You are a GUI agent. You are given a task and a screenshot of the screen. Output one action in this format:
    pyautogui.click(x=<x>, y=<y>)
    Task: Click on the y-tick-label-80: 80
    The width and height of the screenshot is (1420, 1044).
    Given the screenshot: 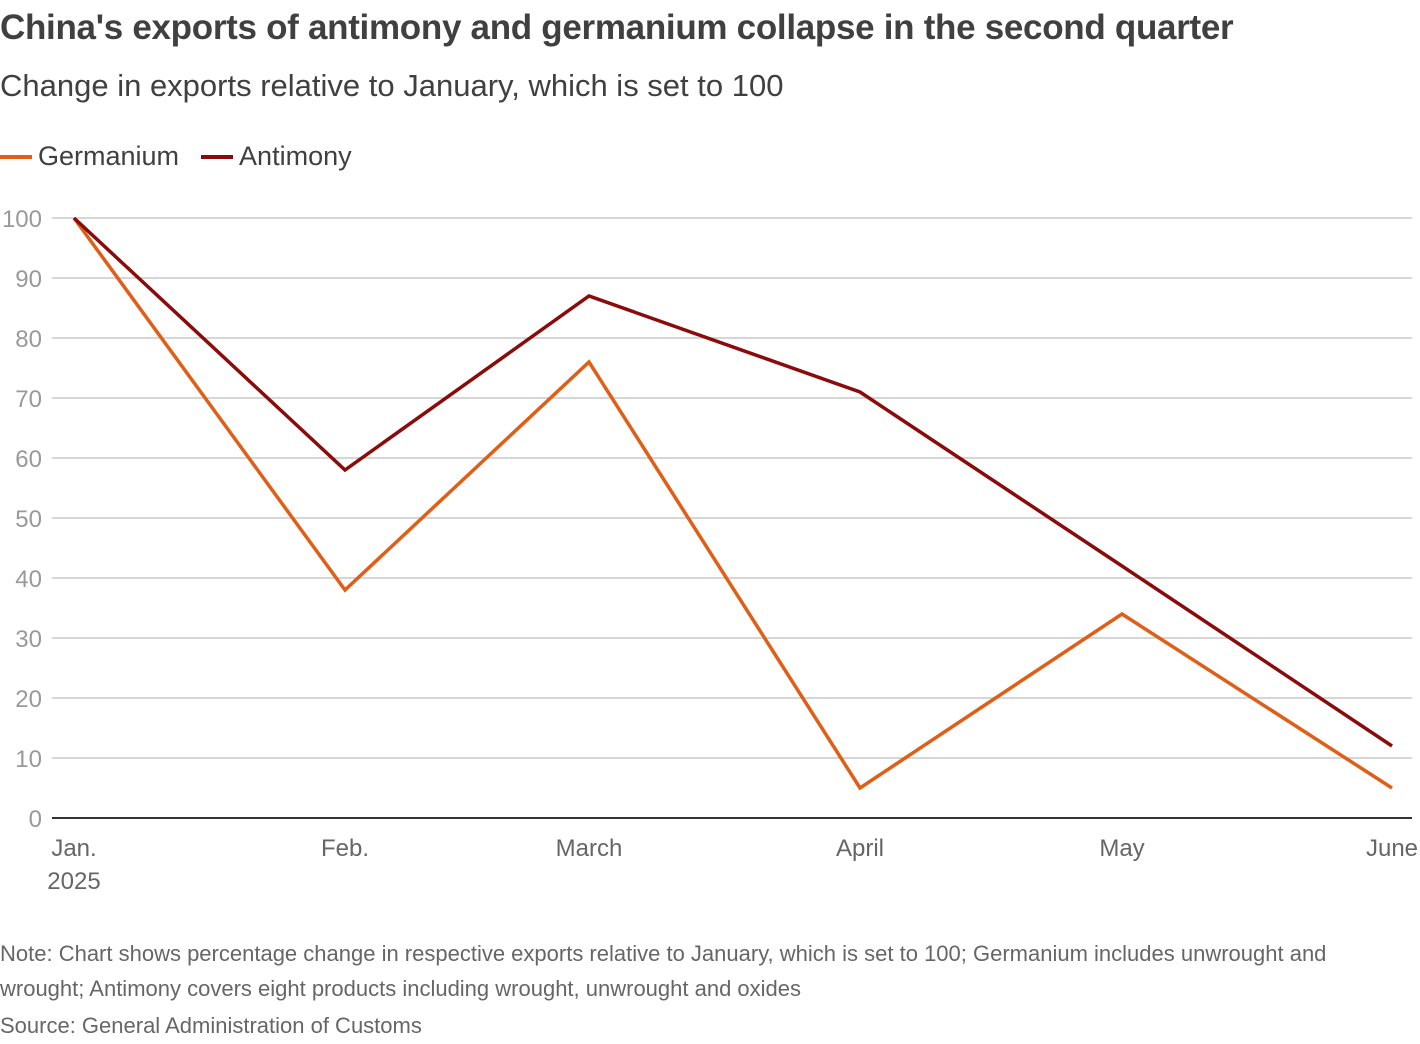 What is the action you would take?
    pyautogui.click(x=28, y=339)
    